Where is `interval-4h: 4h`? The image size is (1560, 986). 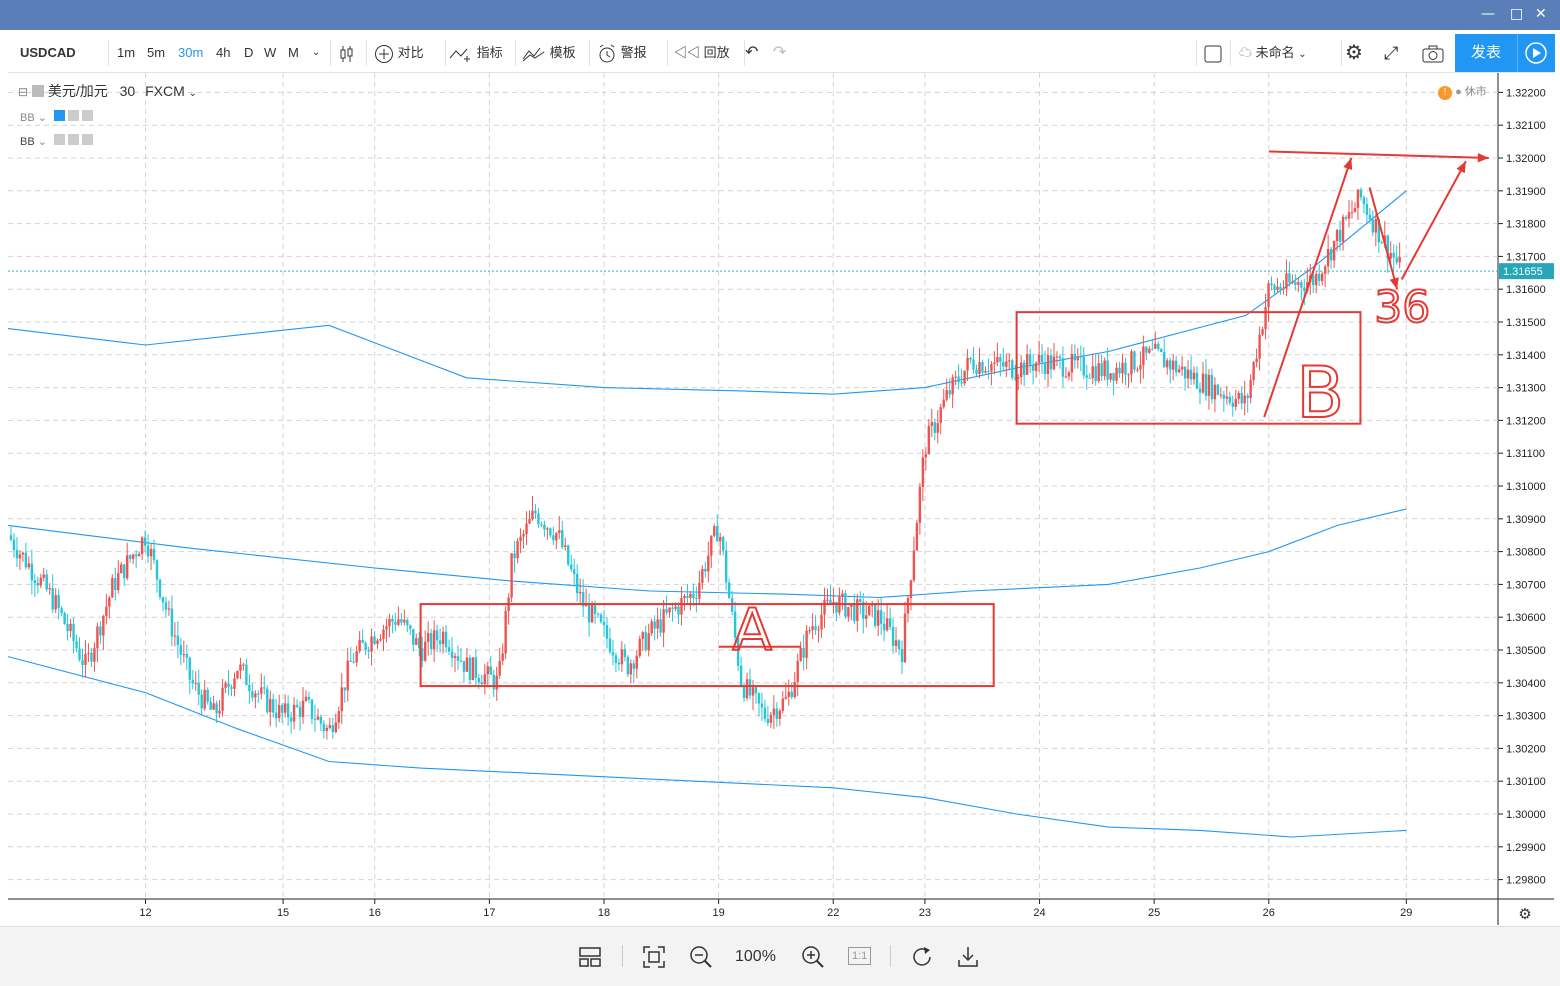 interval-4h: 4h is located at coordinates (223, 52).